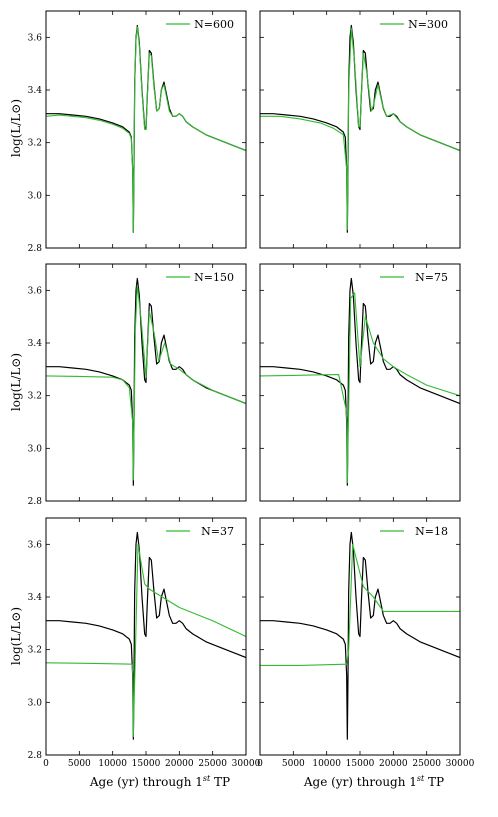 The height and width of the screenshot is (817, 498). I want to click on panel-1: 2.8 3.0 3.2 3.4 3.6 N=600, so click(137, 132).